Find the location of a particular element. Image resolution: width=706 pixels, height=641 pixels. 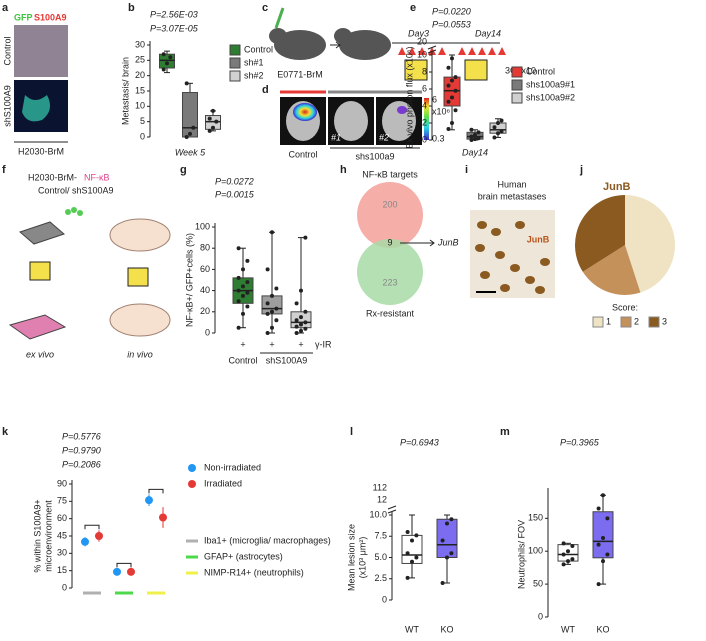

row-label: shS100A9 is located at coordinates (7, 106).